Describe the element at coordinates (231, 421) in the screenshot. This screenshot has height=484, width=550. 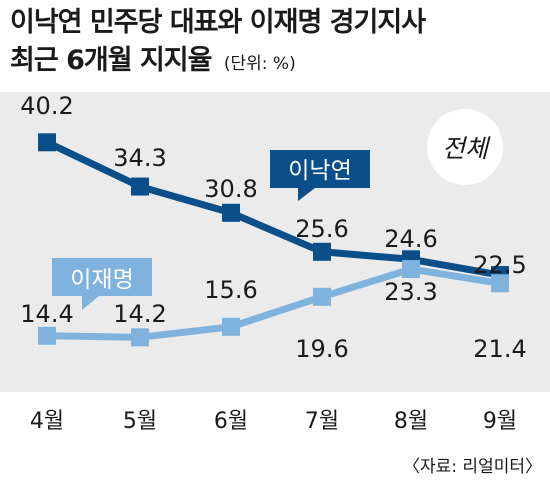
I see `x-tick-label: 6월` at that location.